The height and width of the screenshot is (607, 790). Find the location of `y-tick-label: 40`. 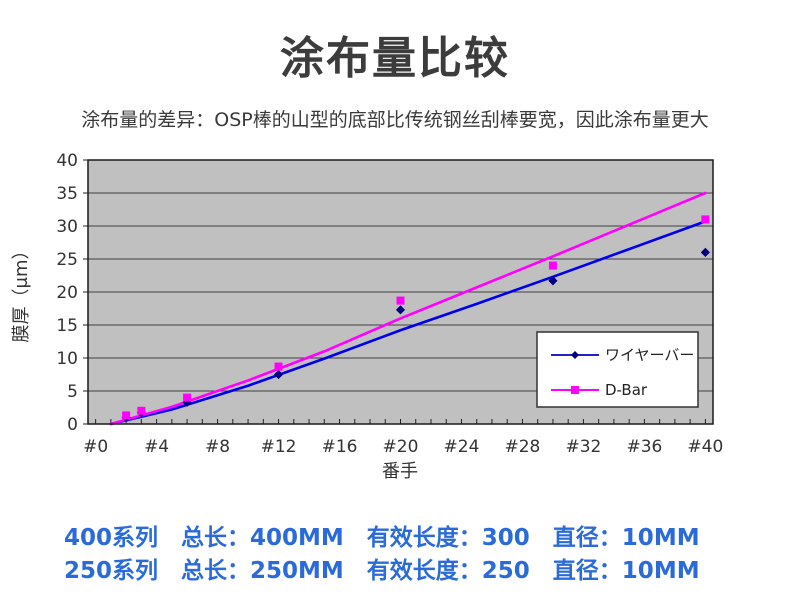

y-tick-label: 40 is located at coordinates (67, 161).